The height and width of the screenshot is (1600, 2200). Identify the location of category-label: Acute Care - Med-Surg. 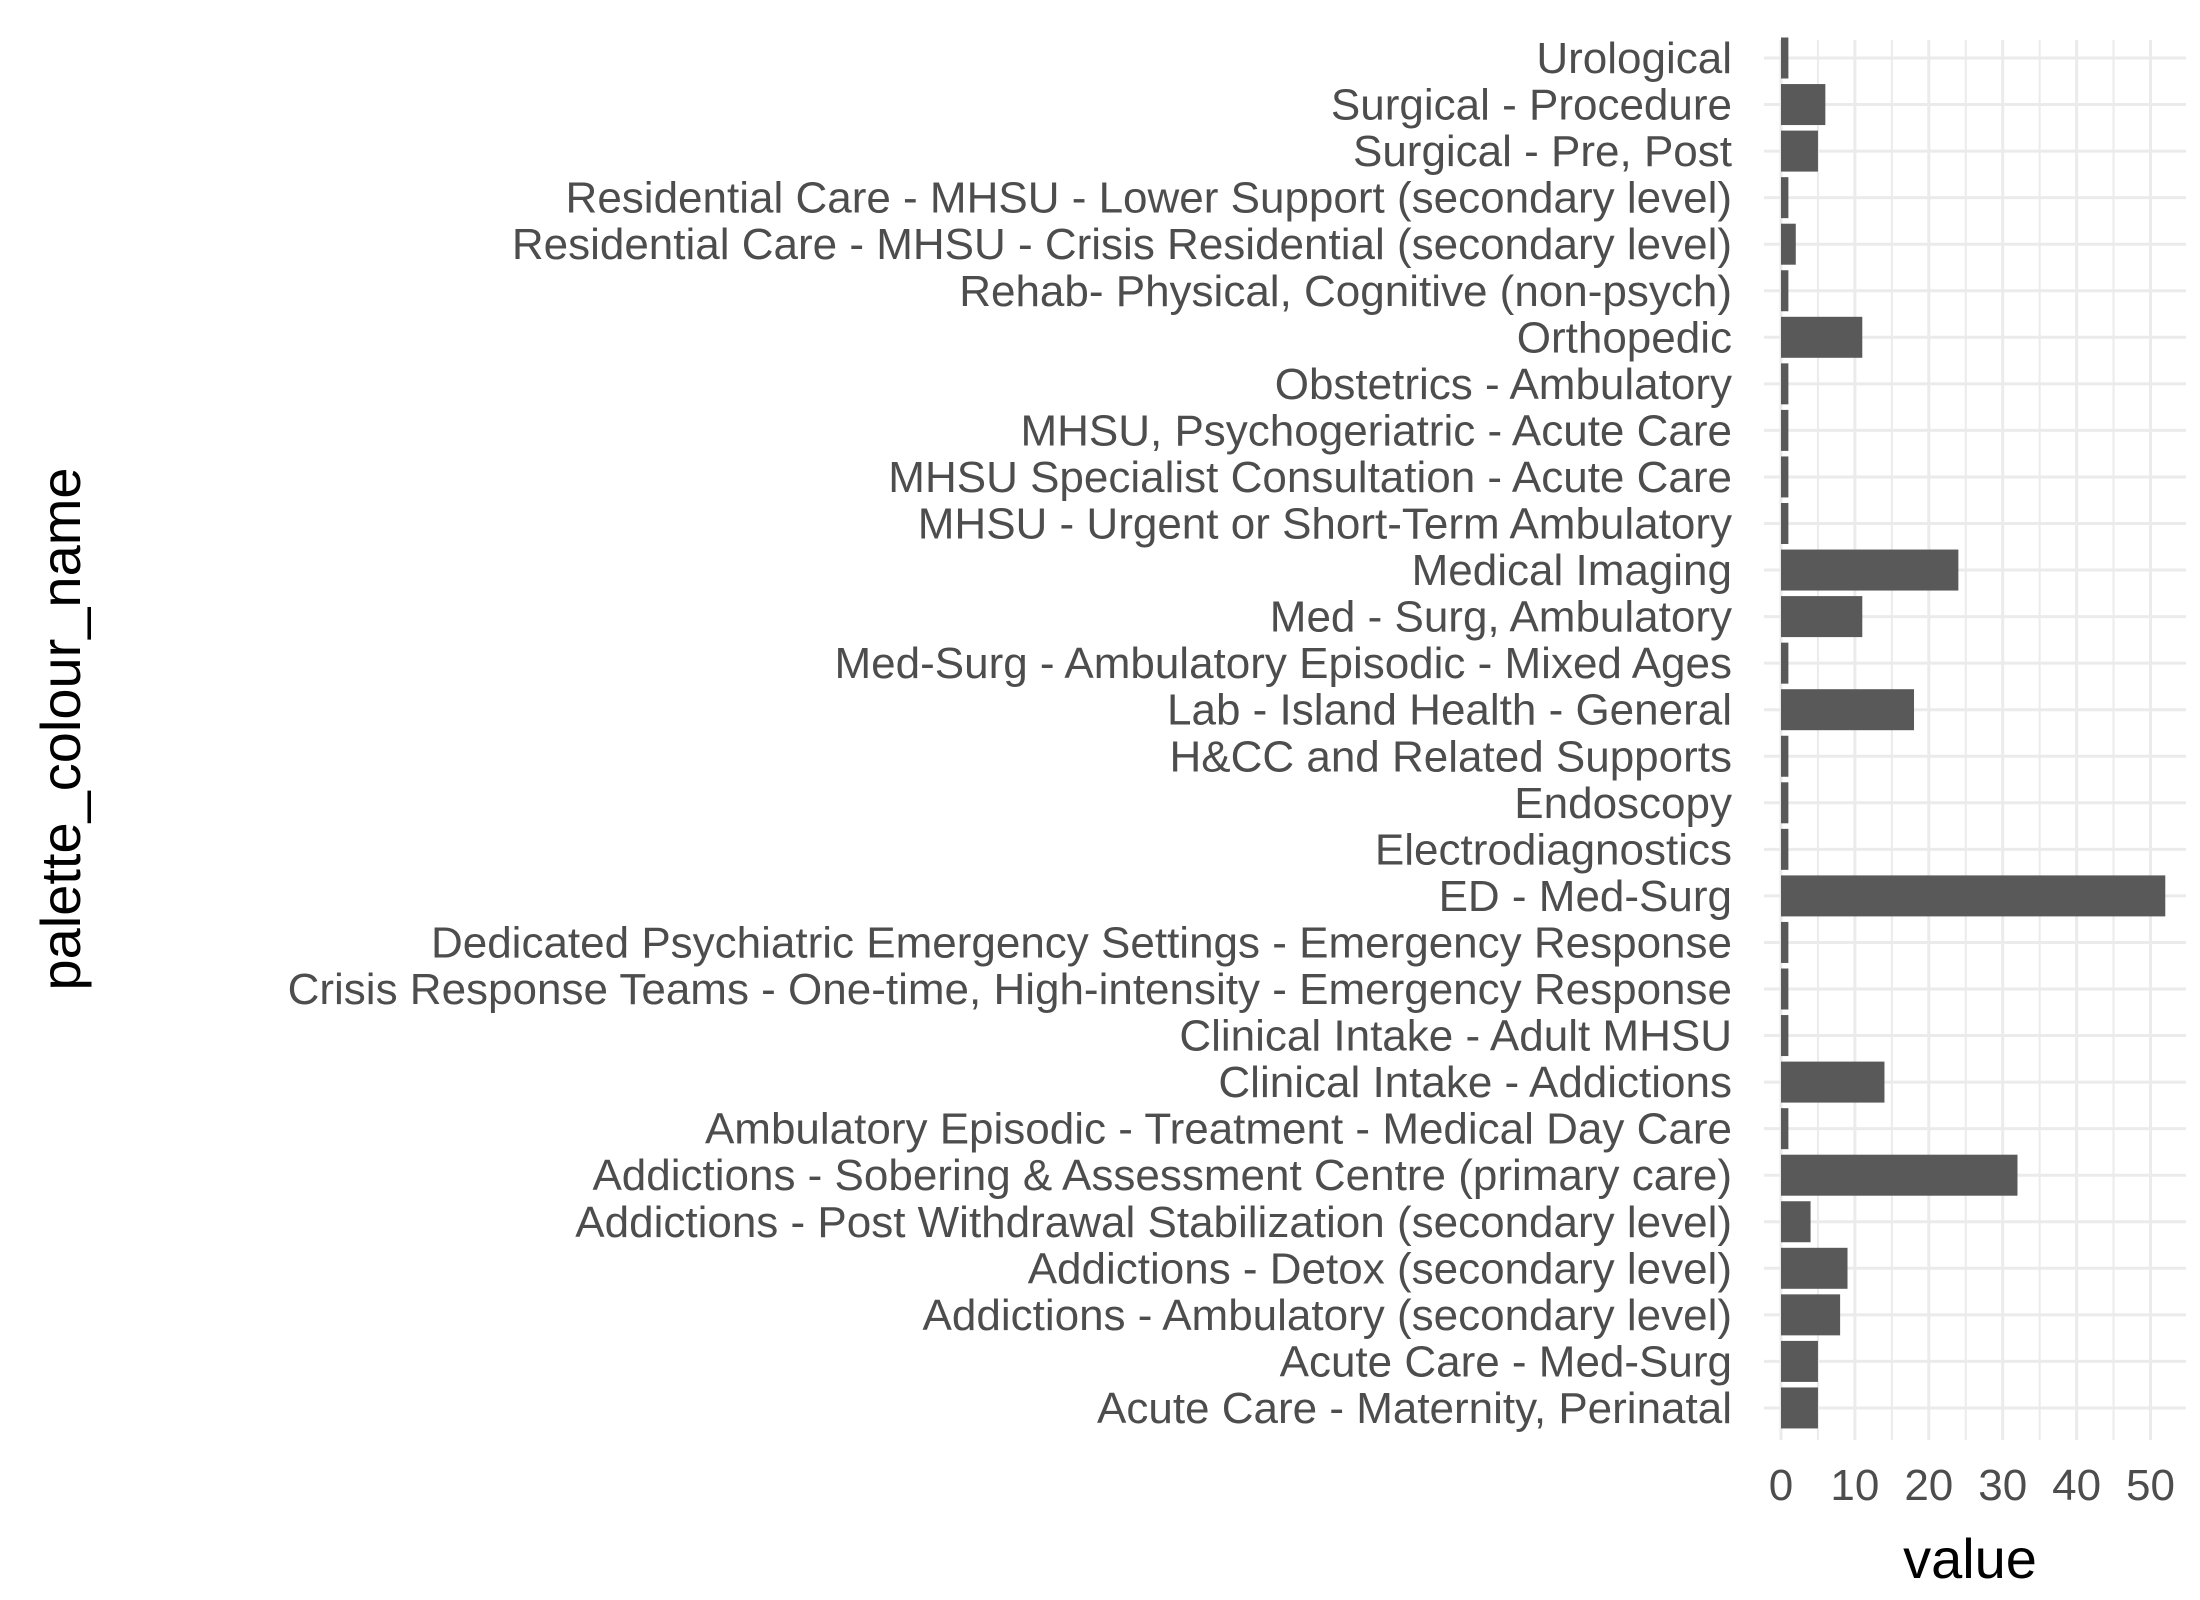
(1506, 1361).